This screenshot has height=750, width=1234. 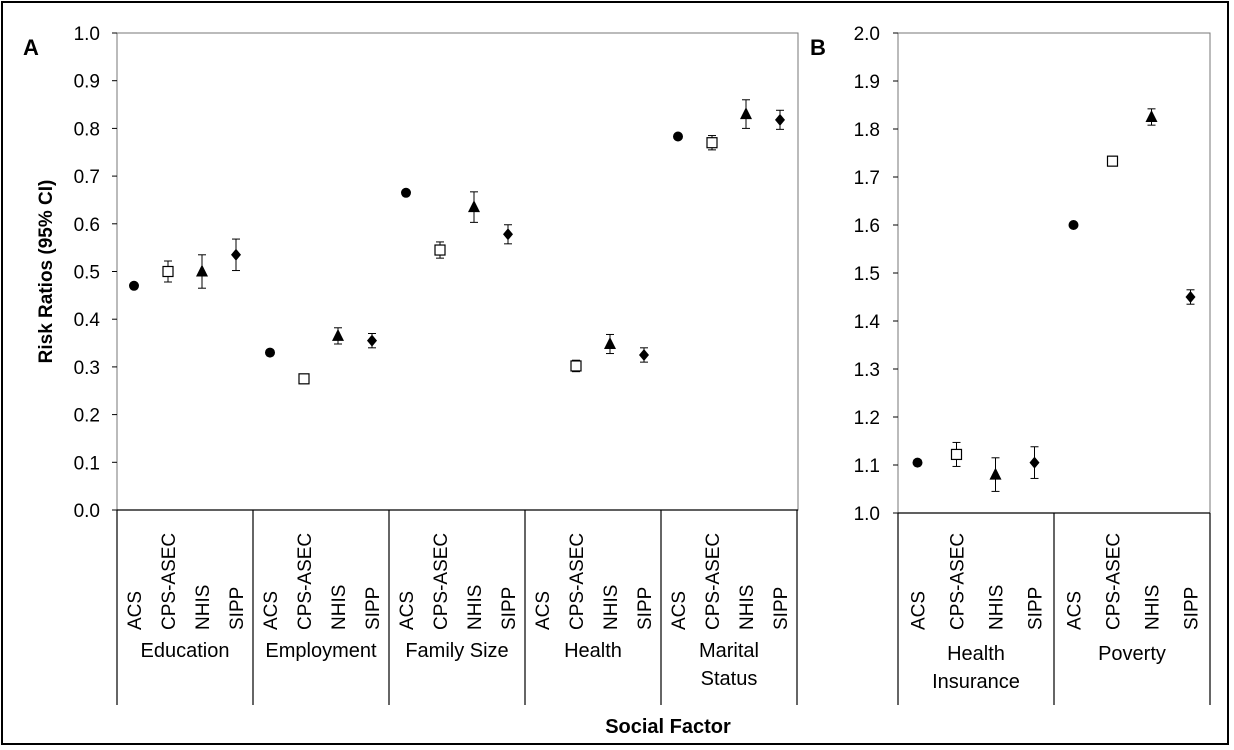 What do you see at coordinates (867, 178) in the screenshot?
I see `y-tick-label: 1.7` at bounding box center [867, 178].